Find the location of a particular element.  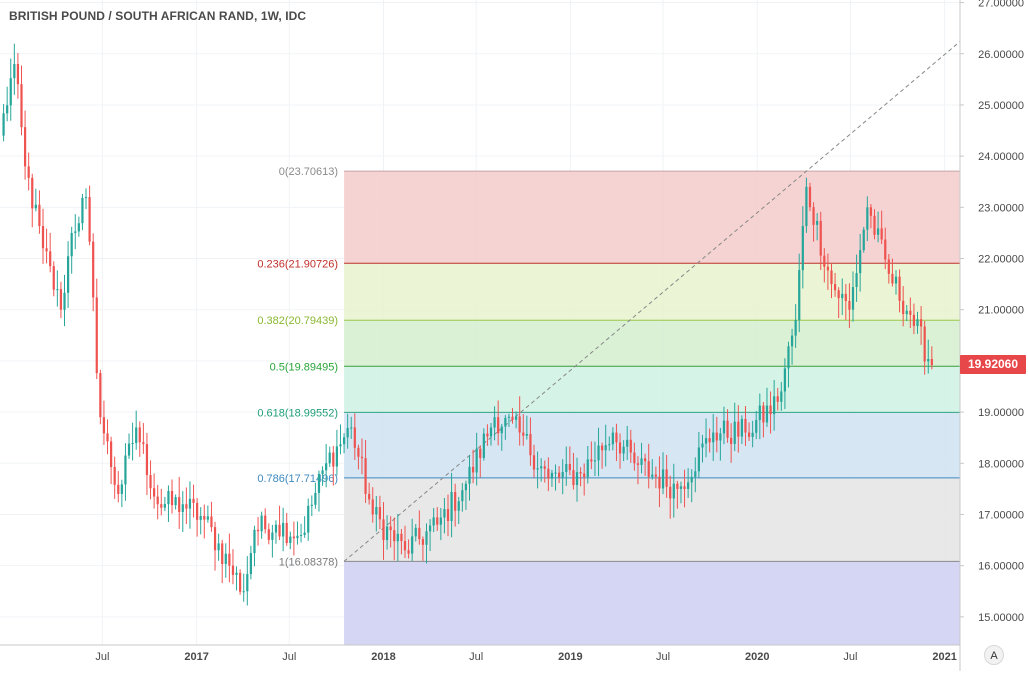

last-price-tag: 19.92060 is located at coordinates (993, 364).